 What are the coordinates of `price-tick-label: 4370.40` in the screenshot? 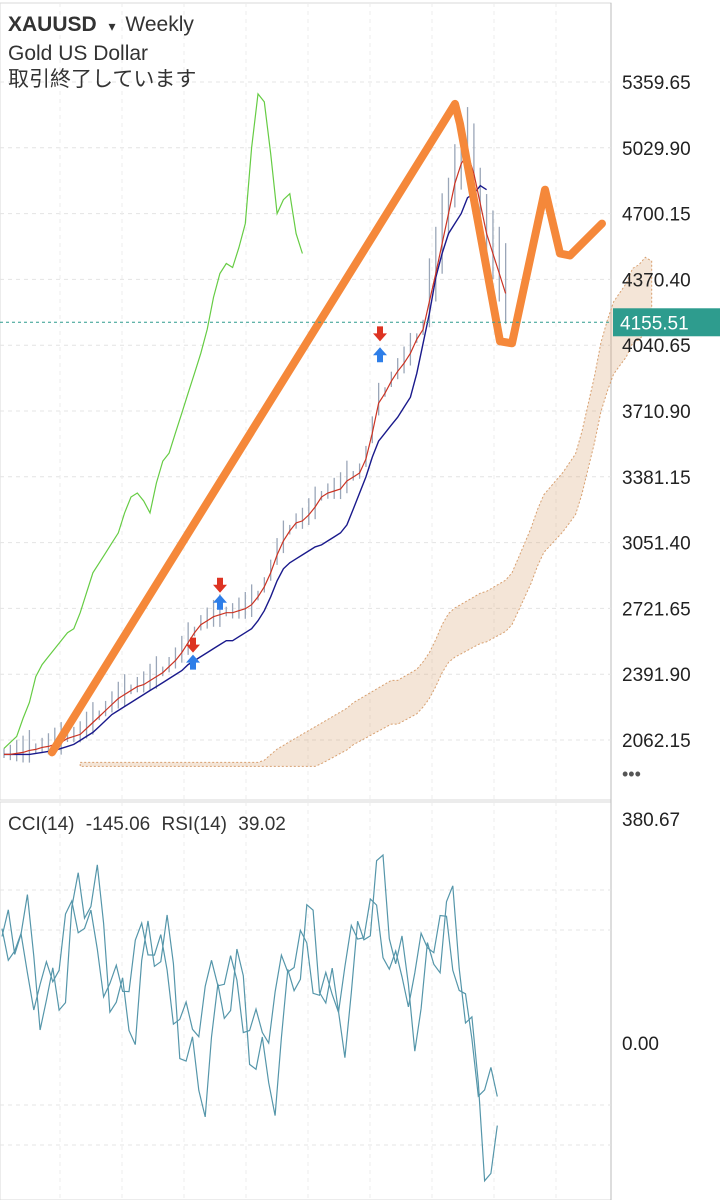 It's located at (656, 280).